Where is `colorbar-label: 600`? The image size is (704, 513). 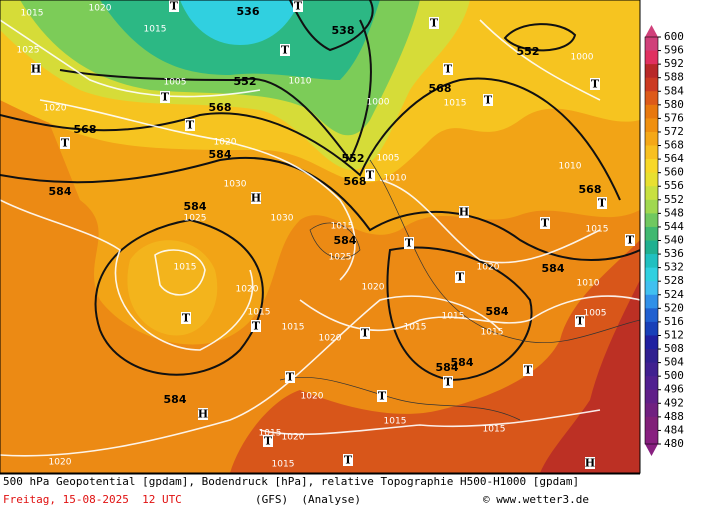 colorbar-label: 600 is located at coordinates (674, 36).